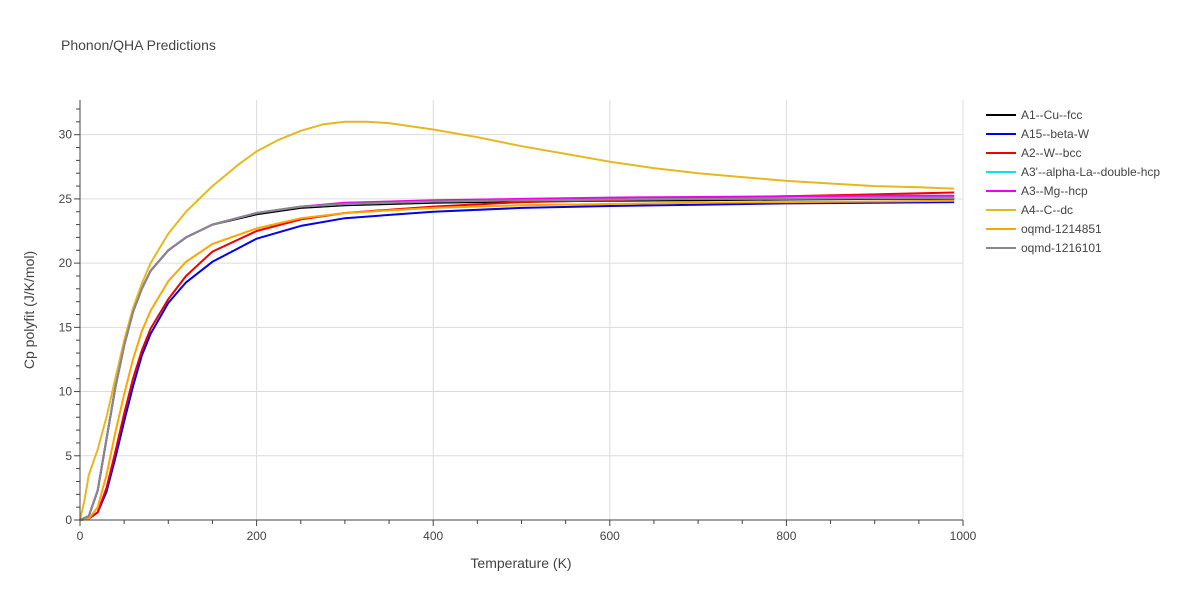  What do you see at coordinates (1090, 172) in the screenshot?
I see `legend-entry: A3'--alpha-La--double-hcp` at bounding box center [1090, 172].